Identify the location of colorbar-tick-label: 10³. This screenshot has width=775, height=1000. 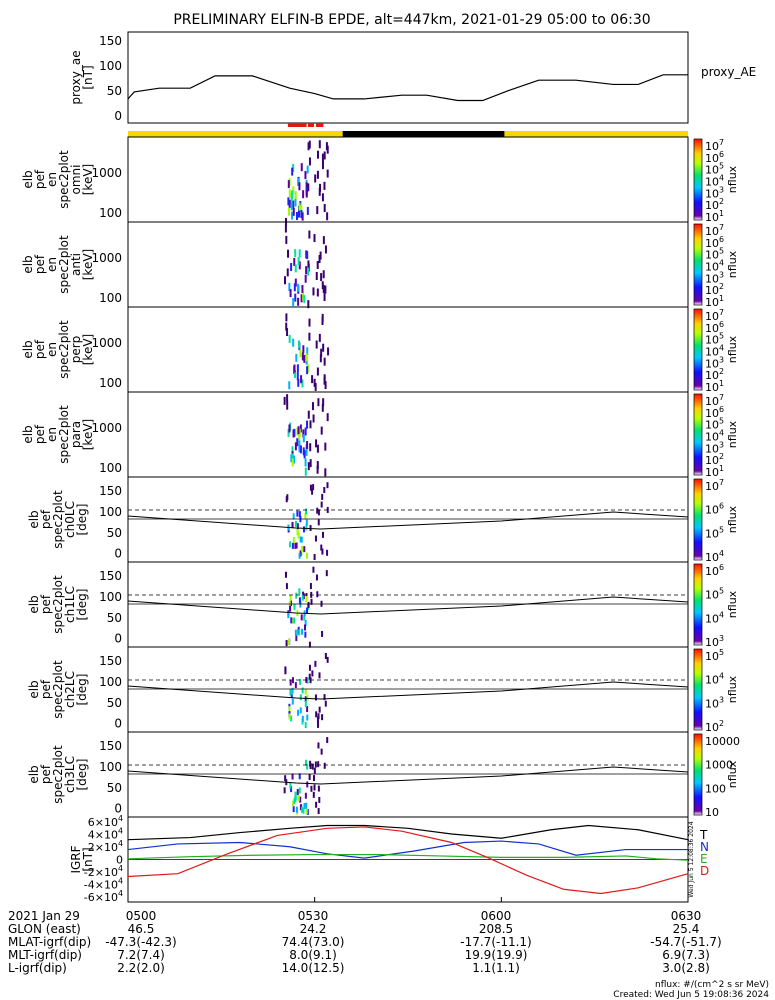
(714, 192).